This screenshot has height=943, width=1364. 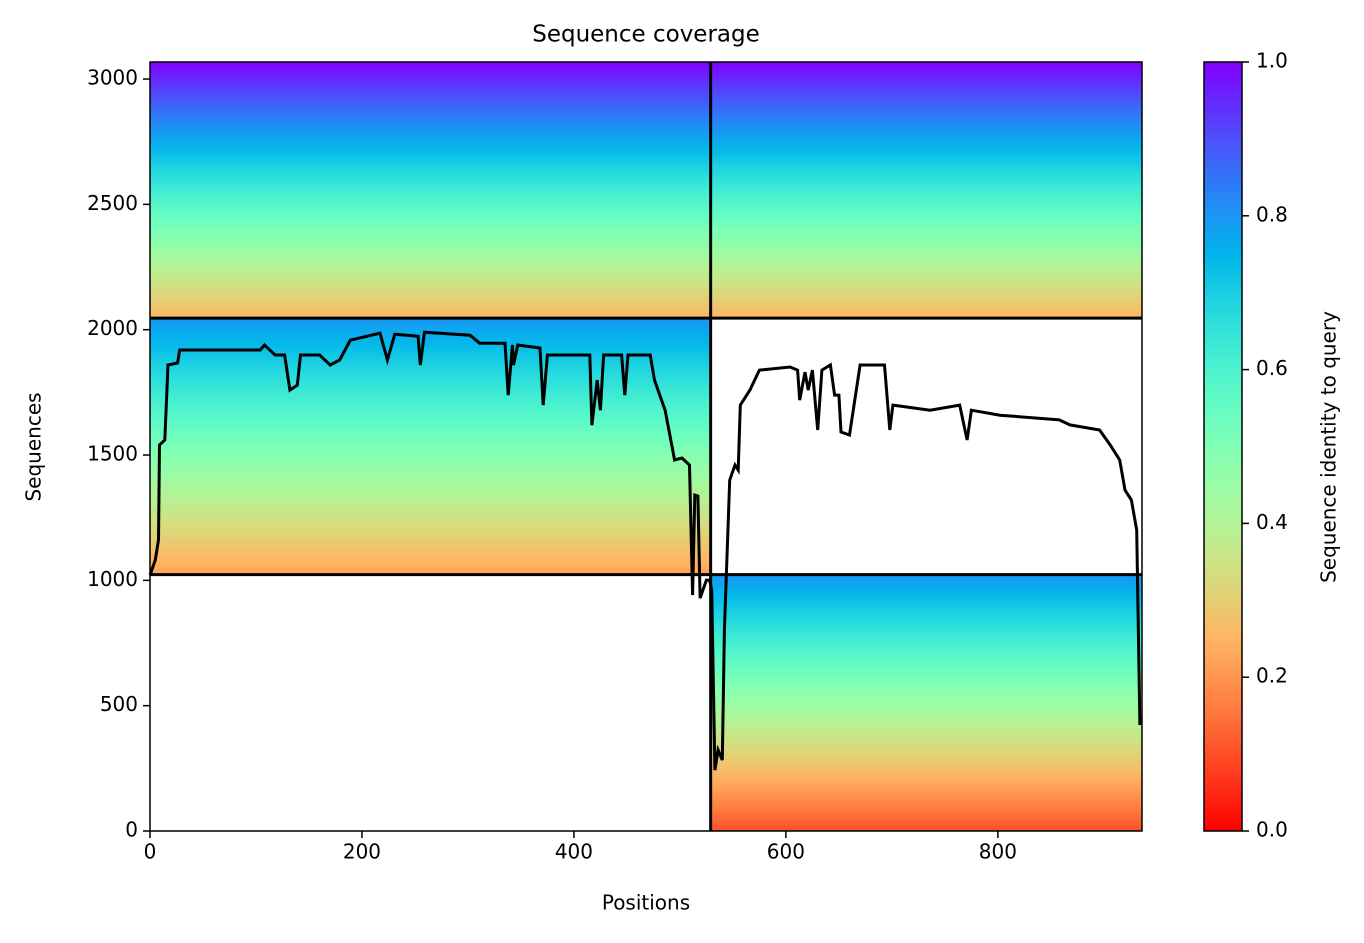 What do you see at coordinates (1272, 830) in the screenshot?
I see `colorbar-tick-label: 0.0` at bounding box center [1272, 830].